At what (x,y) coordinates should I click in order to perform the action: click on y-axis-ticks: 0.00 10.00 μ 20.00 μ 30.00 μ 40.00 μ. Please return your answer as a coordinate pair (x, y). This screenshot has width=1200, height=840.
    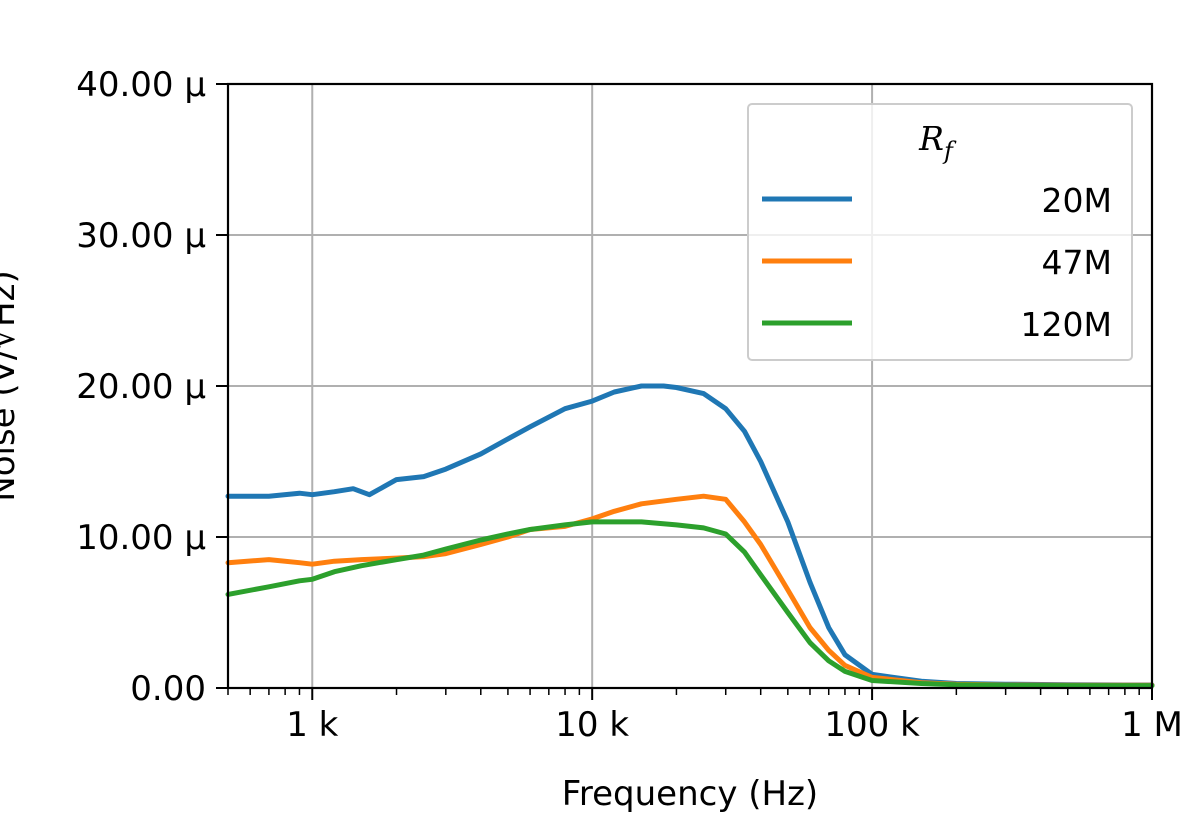
    Looking at the image, I should click on (152, 387).